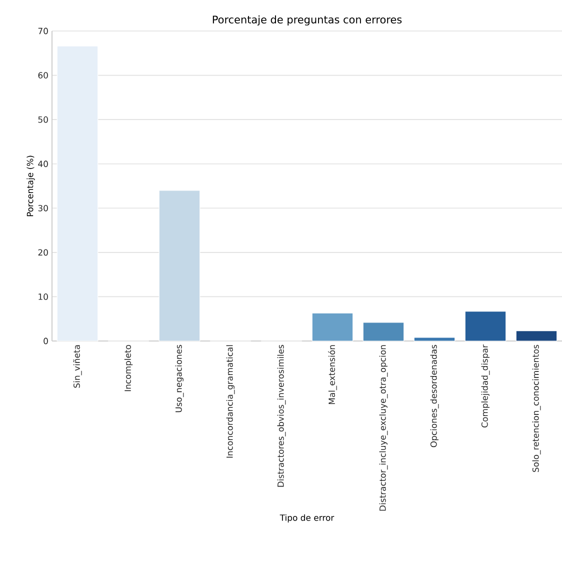 The image size is (562, 567). What do you see at coordinates (307, 20) in the screenshot?
I see `chart-title: Porcentaje de preguntas con errores` at bounding box center [307, 20].